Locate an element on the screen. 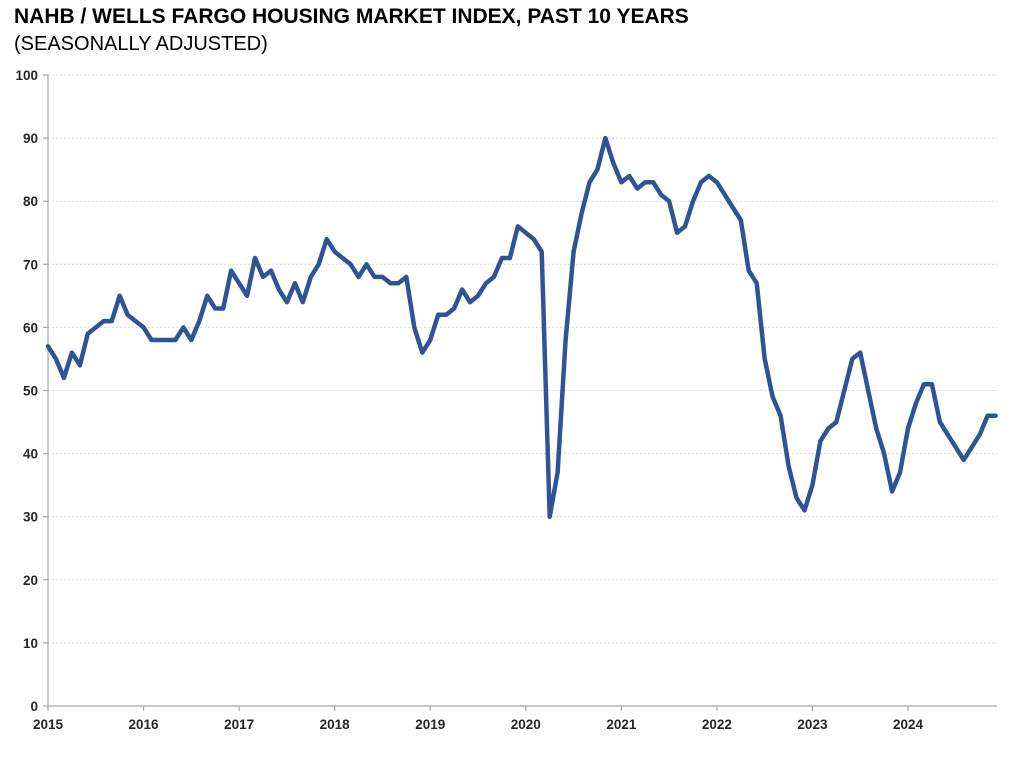 Image resolution: width=1024 pixels, height=761 pixels. y-tick-label: 80 is located at coordinates (30, 201).